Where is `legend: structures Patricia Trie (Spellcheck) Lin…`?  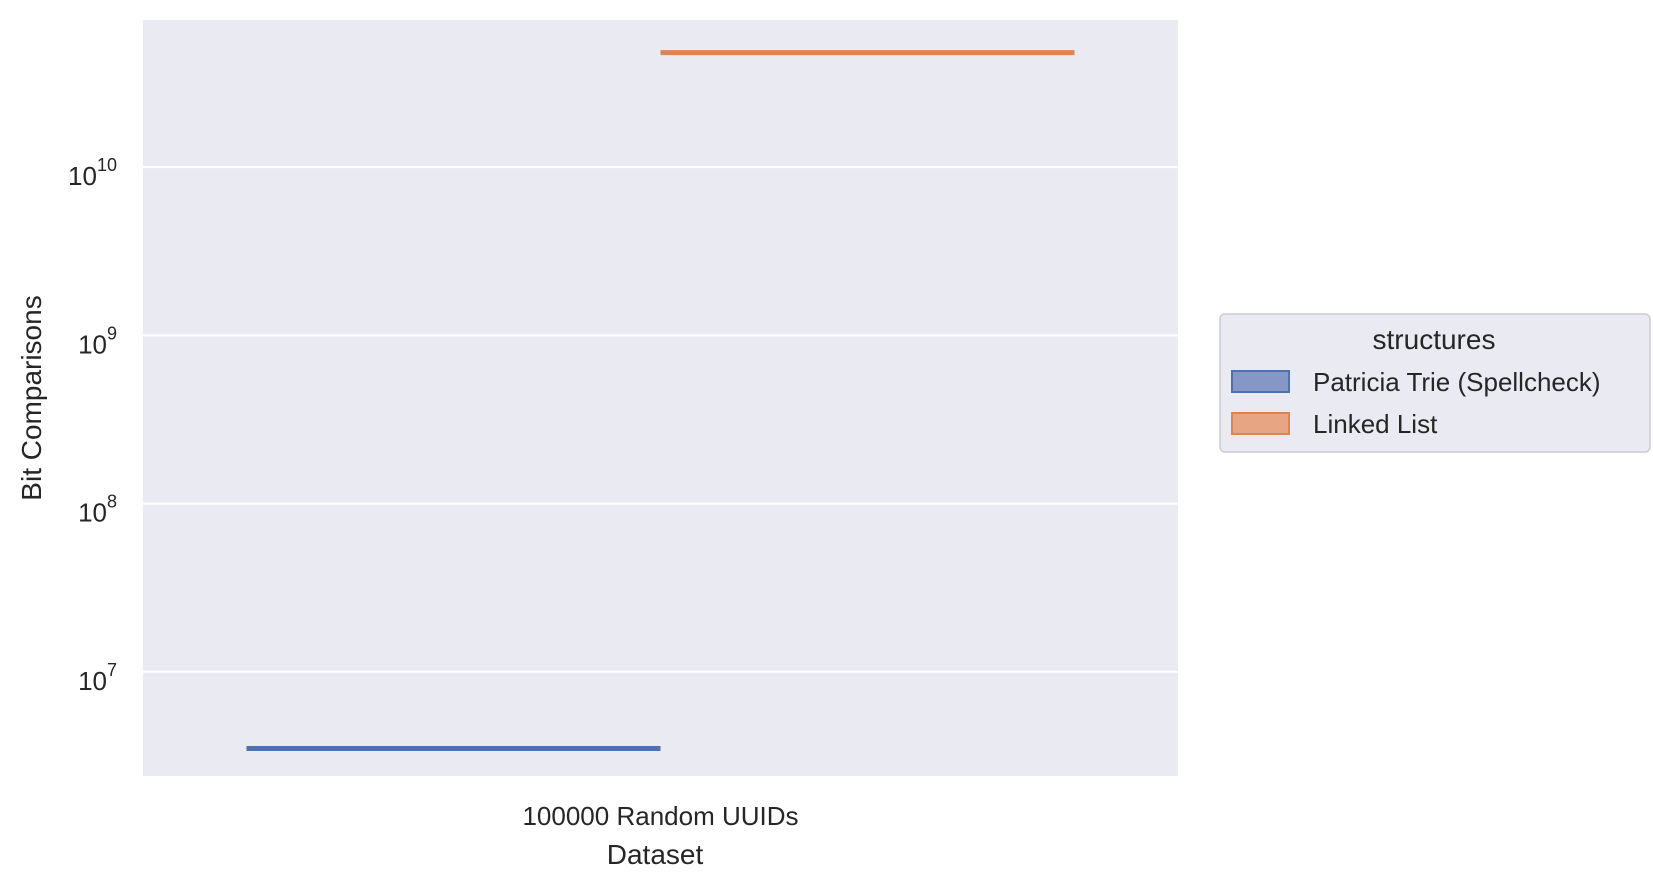
legend: structures Patricia Trie (Spellcheck) Lin… is located at coordinates (1435, 383).